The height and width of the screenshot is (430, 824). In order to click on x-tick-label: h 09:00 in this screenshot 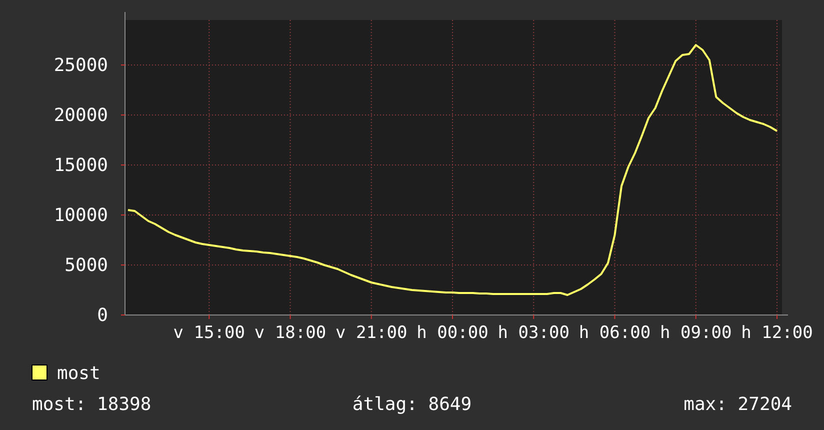, I will do `click(696, 333)`.